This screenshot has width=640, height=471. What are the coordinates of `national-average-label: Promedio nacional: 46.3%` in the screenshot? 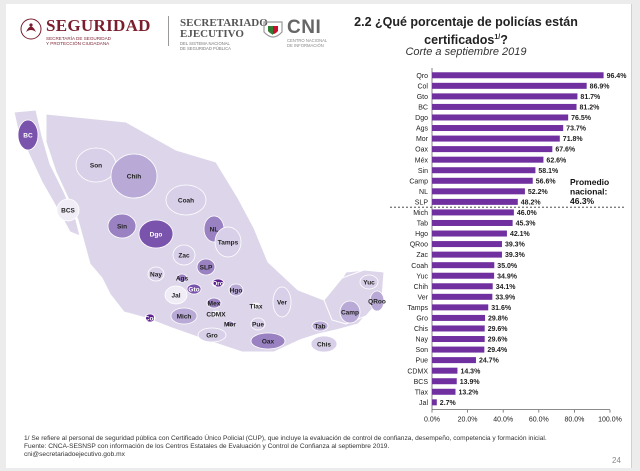 It's located at (589, 191).